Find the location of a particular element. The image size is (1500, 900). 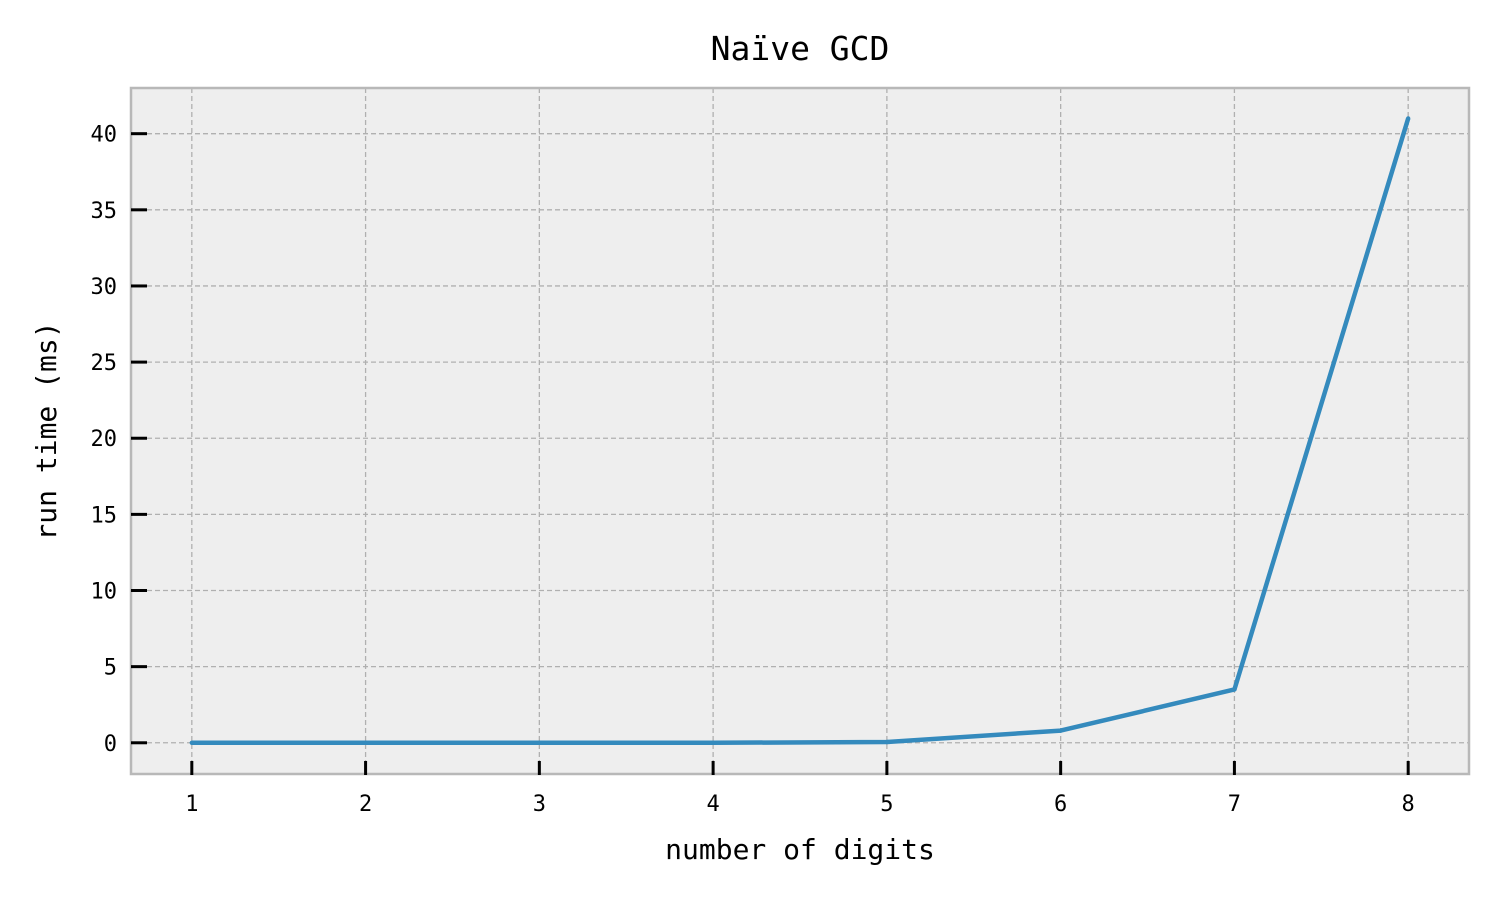

y-axis-ticks: 0 5 10 15 20 25 30 35 40 is located at coordinates (119, 440).